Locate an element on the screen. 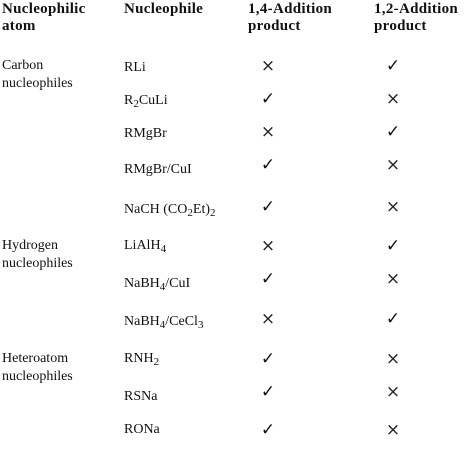 The width and height of the screenshot is (470, 449). formula-text: RNH is located at coordinates (139, 358).